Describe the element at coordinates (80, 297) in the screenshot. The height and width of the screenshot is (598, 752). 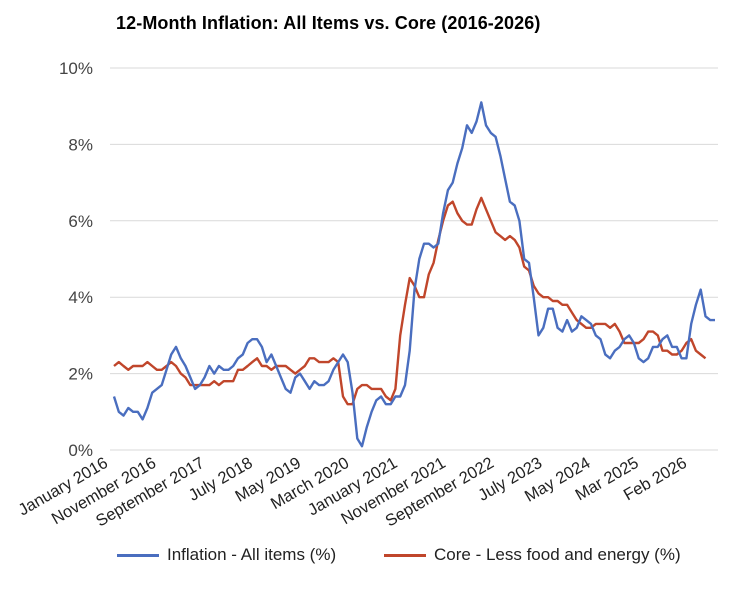
I see `y-tick-label: 4%` at that location.